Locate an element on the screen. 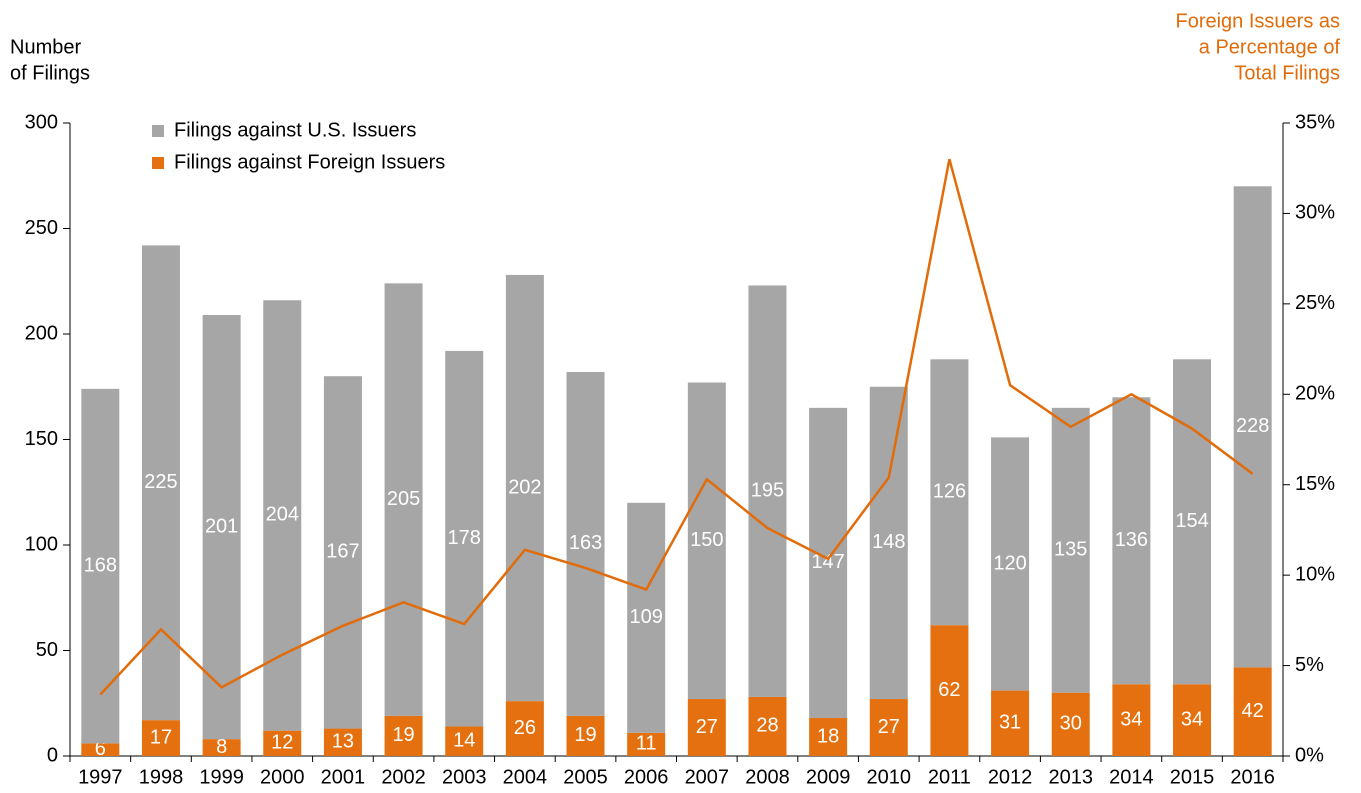 This screenshot has height=793, width=1361. y-tick-label: 100 is located at coordinates (41, 544).